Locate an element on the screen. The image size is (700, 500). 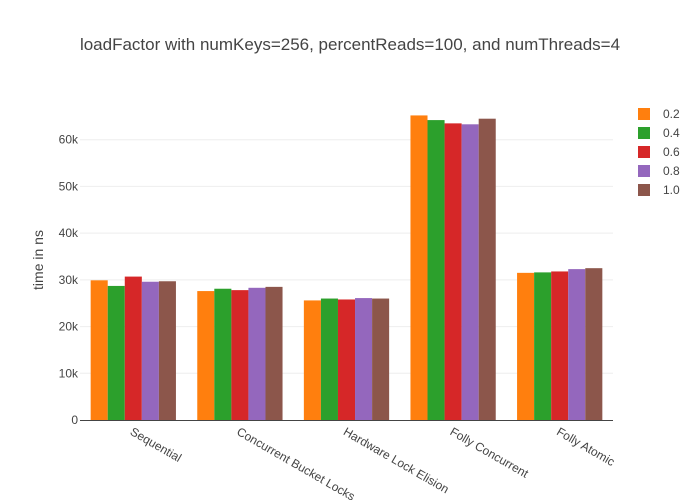
bar-0.6-folly-atomic is located at coordinates (560, 345).